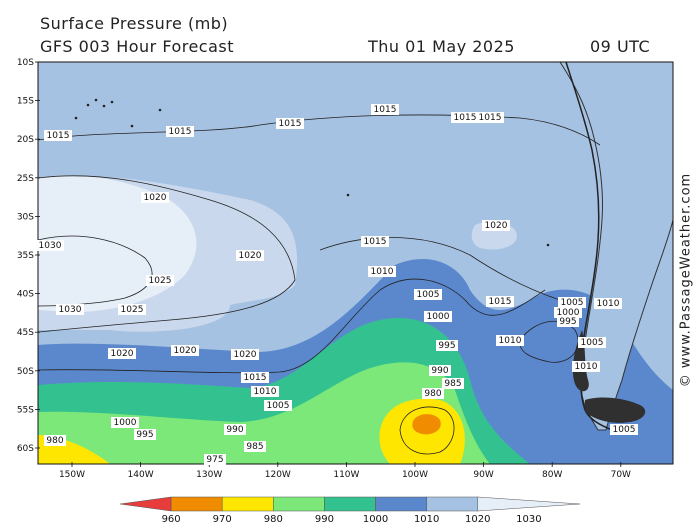 This screenshot has width=700, height=525. I want to click on map-title: Surface Pressure (mb), so click(134, 23).